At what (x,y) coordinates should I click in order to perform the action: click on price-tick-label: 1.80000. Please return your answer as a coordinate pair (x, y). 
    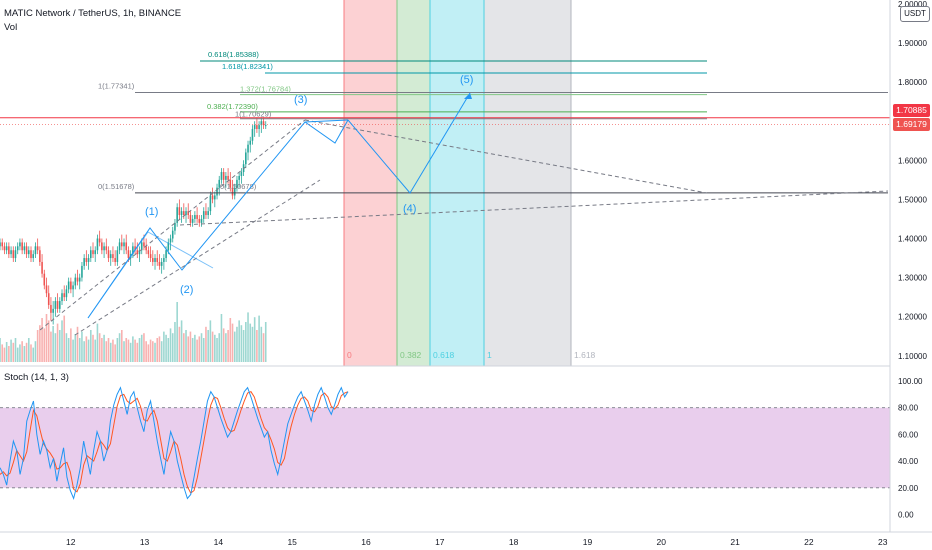
    Looking at the image, I should click on (912, 82).